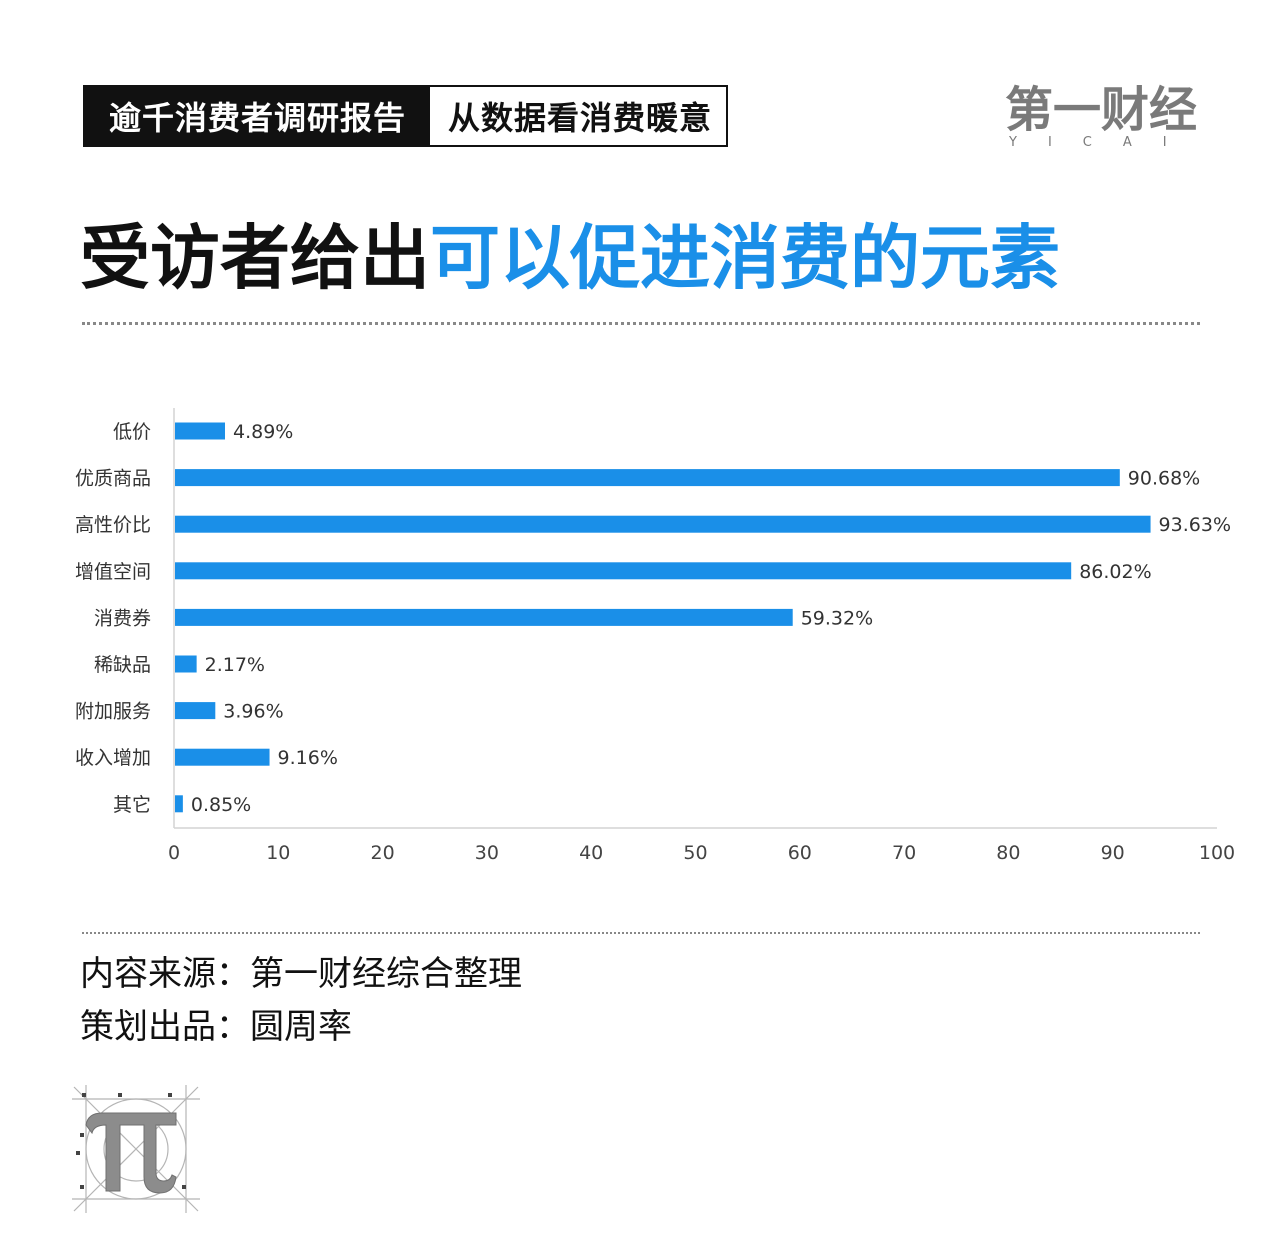 The image size is (1280, 1250). What do you see at coordinates (1008, 853) in the screenshot?
I see `x-tick-label: 80` at bounding box center [1008, 853].